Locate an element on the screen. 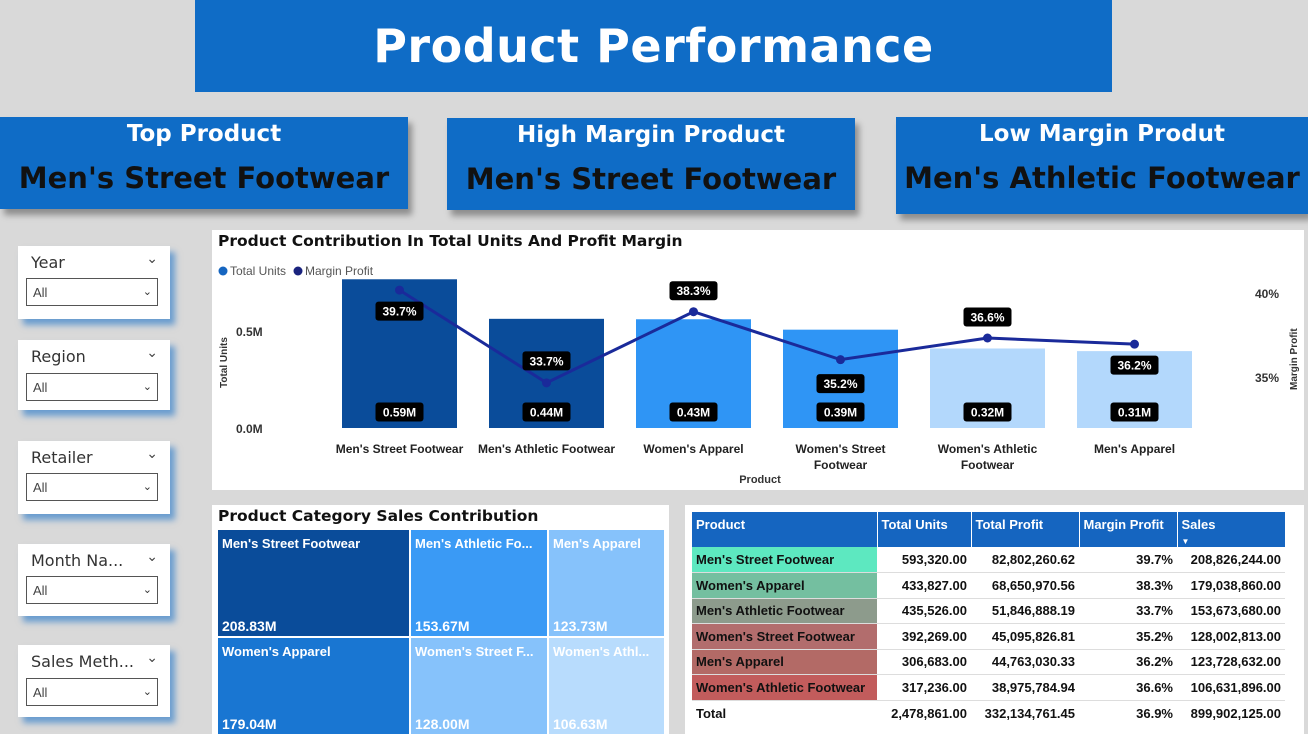 The image size is (1308, 734). y2-axis-label: Margin Profit is located at coordinates (1294, 359).